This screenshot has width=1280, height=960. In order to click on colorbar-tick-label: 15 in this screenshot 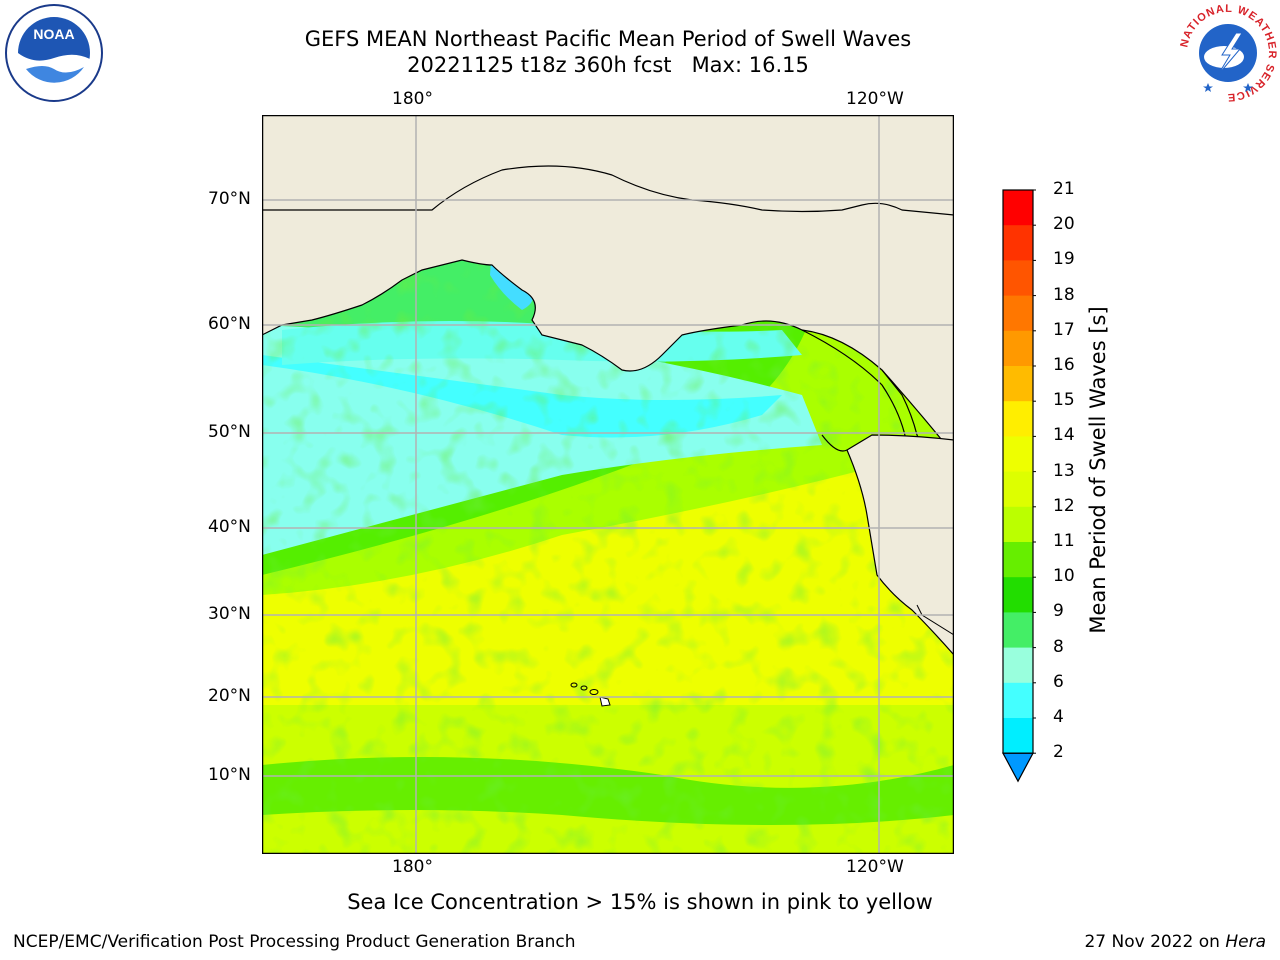, I will do `click(1064, 400)`.